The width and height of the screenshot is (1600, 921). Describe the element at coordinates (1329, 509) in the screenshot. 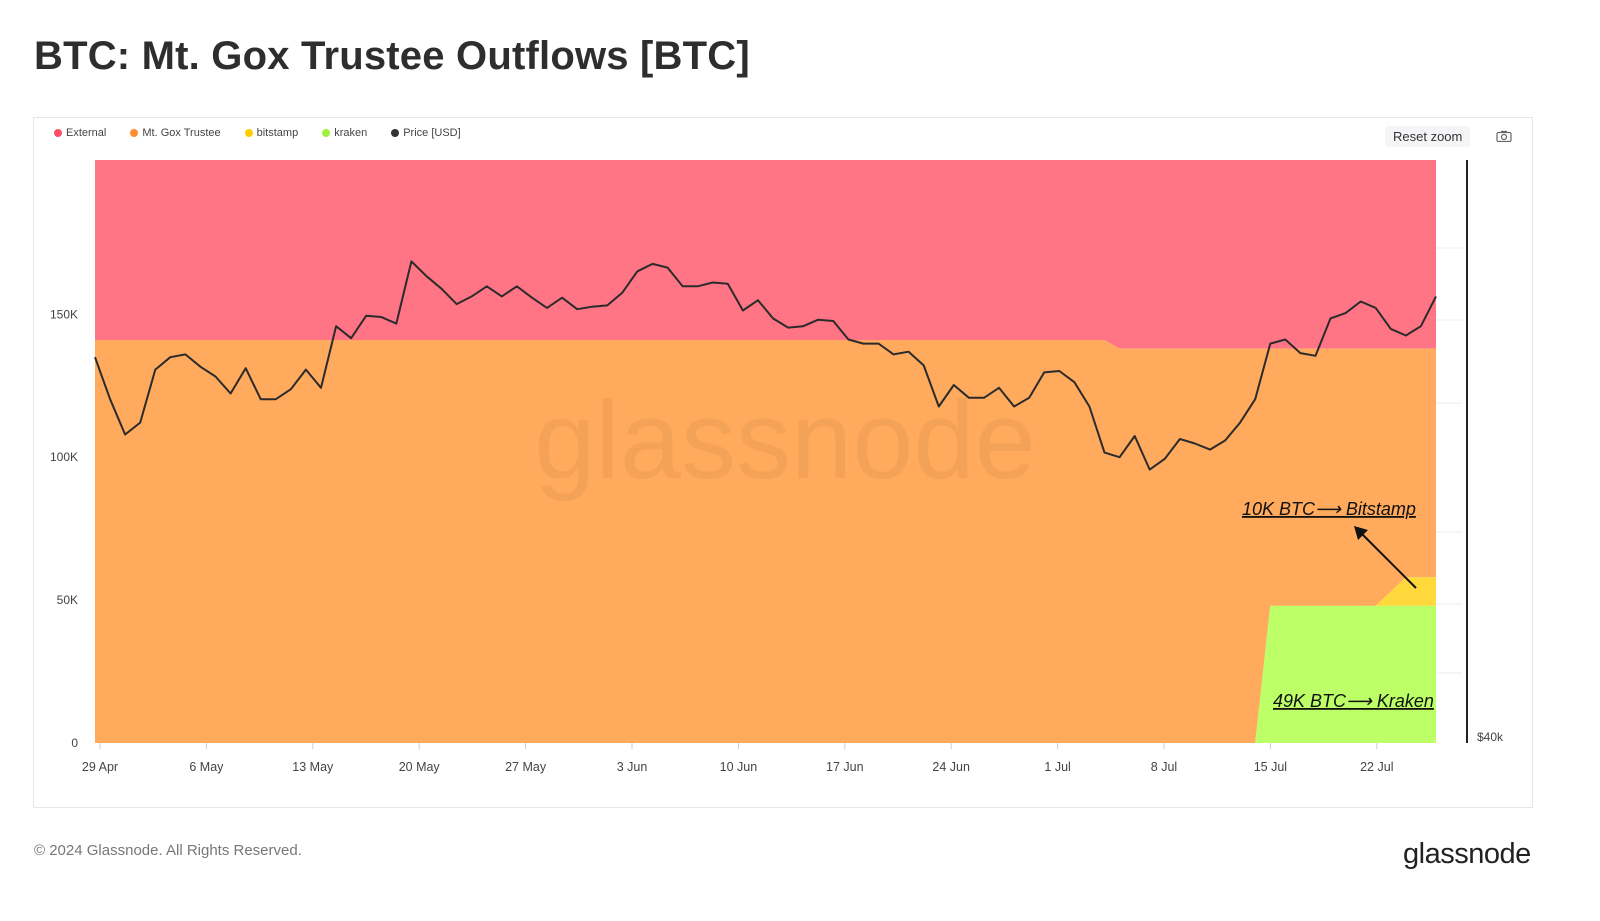

I see `annotation-bitstamp: 10K BTC⟶ Bitstamp` at that location.